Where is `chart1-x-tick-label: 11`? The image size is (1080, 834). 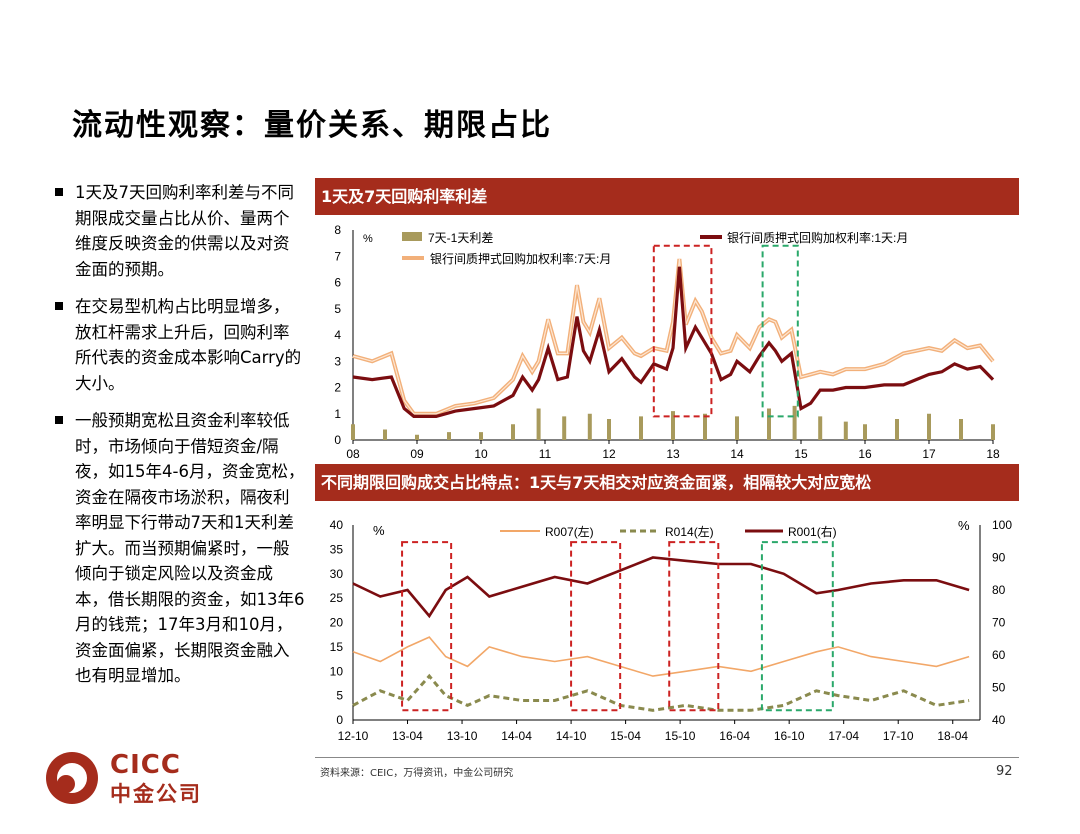 chart1-x-tick-label: 11 is located at coordinates (545, 454).